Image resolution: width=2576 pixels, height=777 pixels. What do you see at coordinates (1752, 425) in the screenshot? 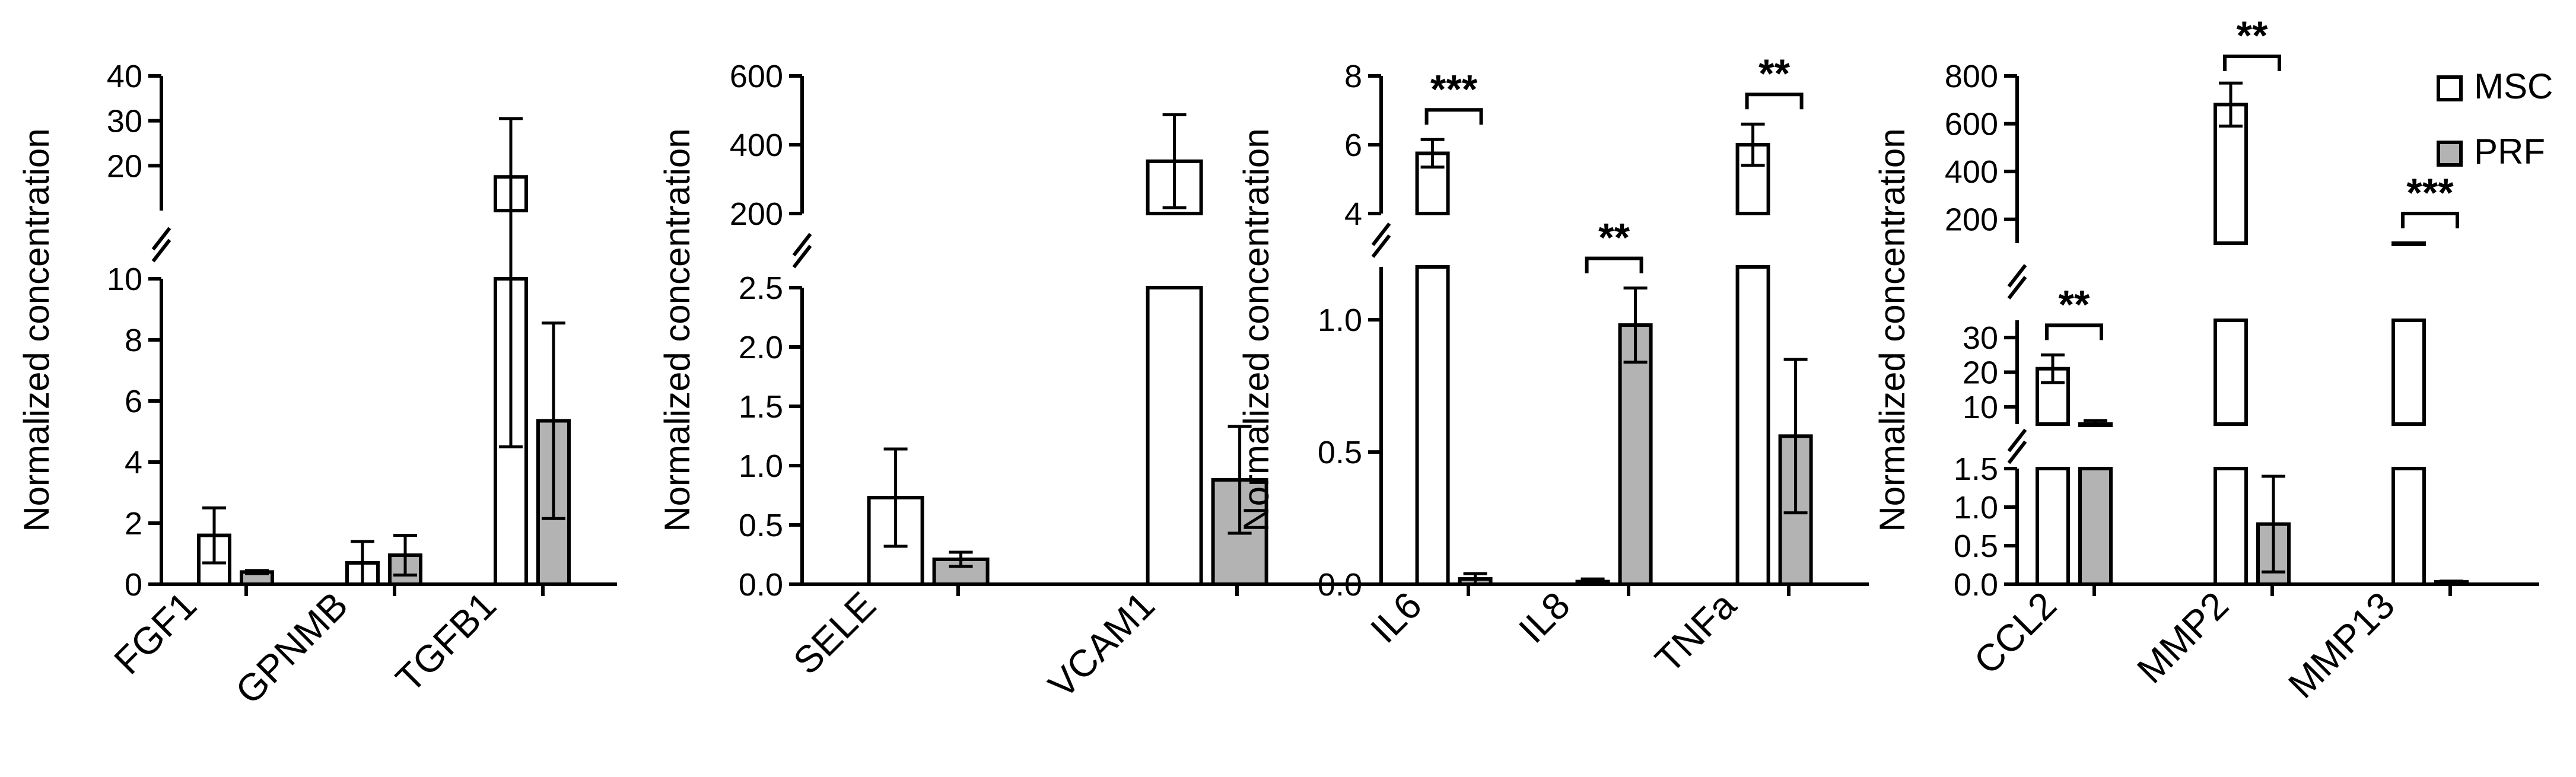
I see `bar-msc-tnfa` at bounding box center [1752, 425].